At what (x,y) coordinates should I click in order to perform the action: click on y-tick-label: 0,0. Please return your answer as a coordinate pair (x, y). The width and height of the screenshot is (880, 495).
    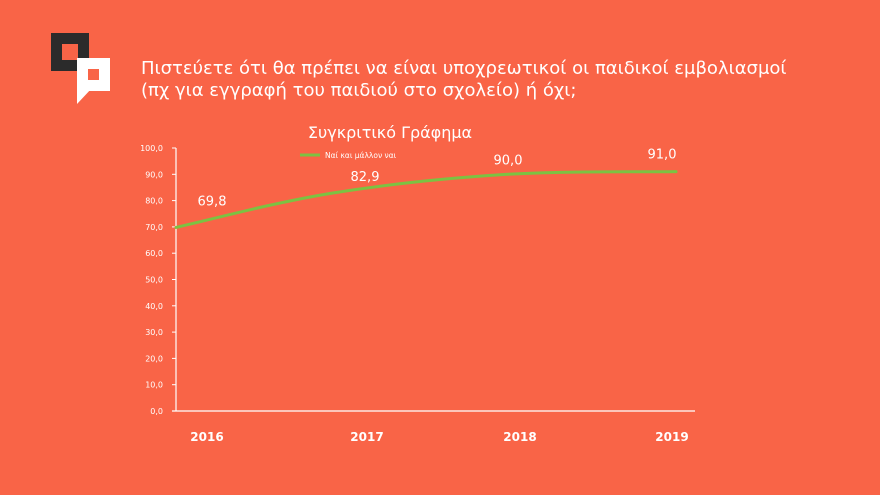
    Looking at the image, I should click on (156, 411).